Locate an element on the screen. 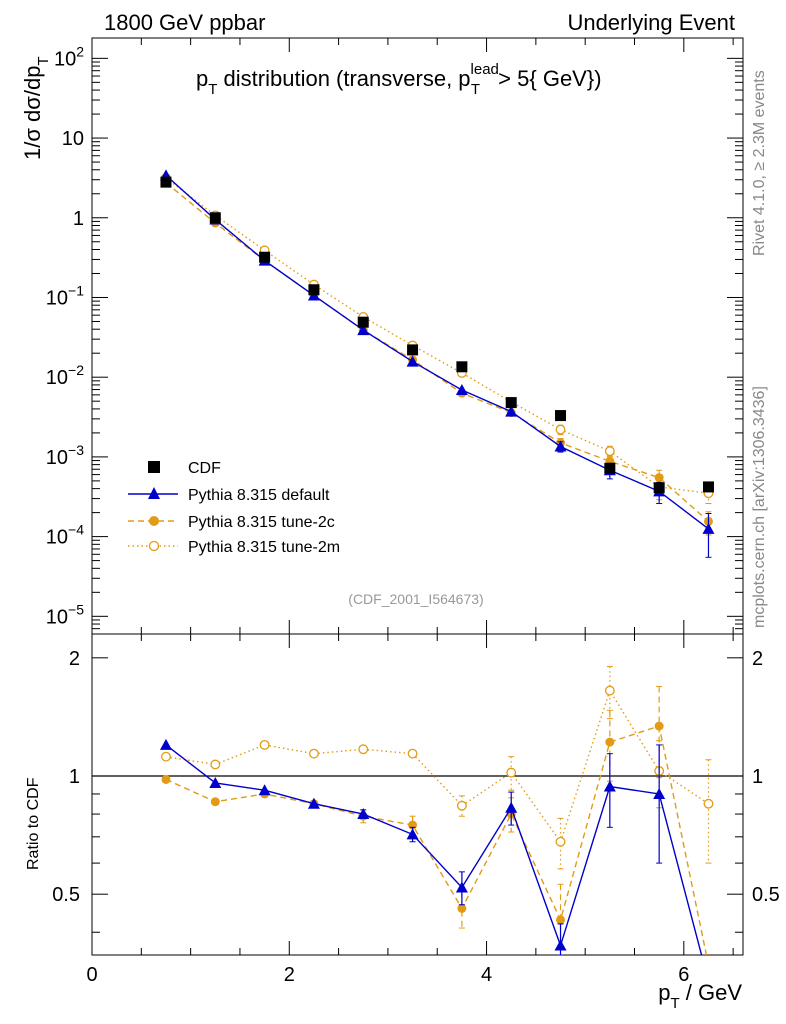  x-axis-label: pT / GeV is located at coordinates (700, 996).